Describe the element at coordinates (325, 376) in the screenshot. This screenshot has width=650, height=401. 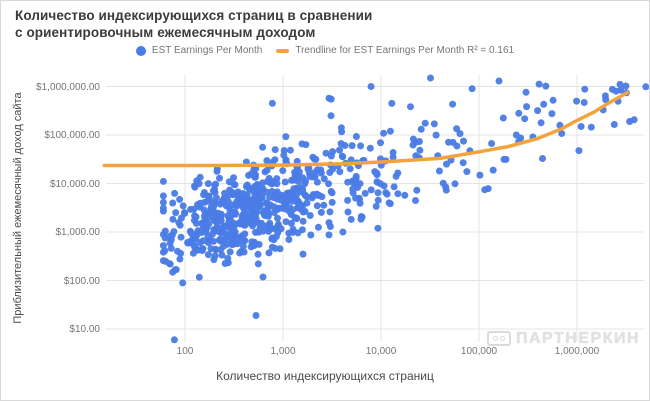
I see `x-axis-title: Количество индексирующихся страниц` at that location.